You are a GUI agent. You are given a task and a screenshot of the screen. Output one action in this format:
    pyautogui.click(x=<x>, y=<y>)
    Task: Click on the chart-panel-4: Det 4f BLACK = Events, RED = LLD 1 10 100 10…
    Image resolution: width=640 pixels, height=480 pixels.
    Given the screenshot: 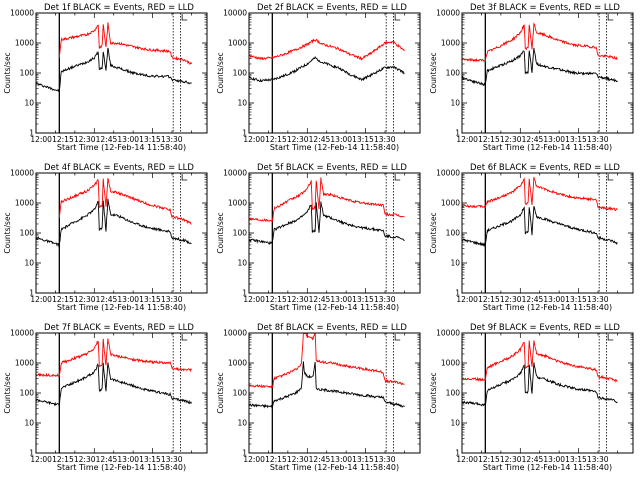 What is the action you would take?
    pyautogui.click(x=105, y=237)
    